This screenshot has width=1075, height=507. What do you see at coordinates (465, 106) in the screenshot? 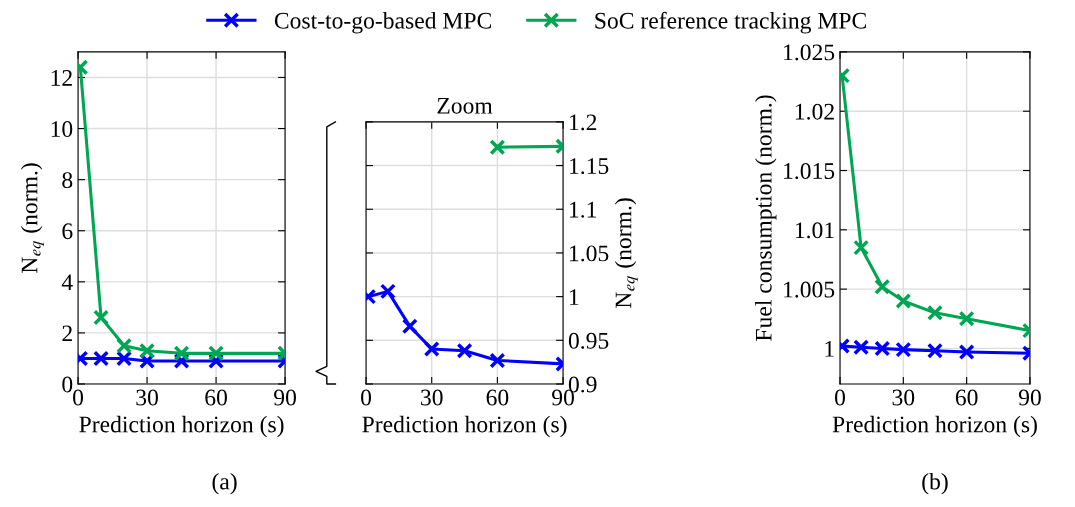
I see `chart-title: Zoom` at bounding box center [465, 106].